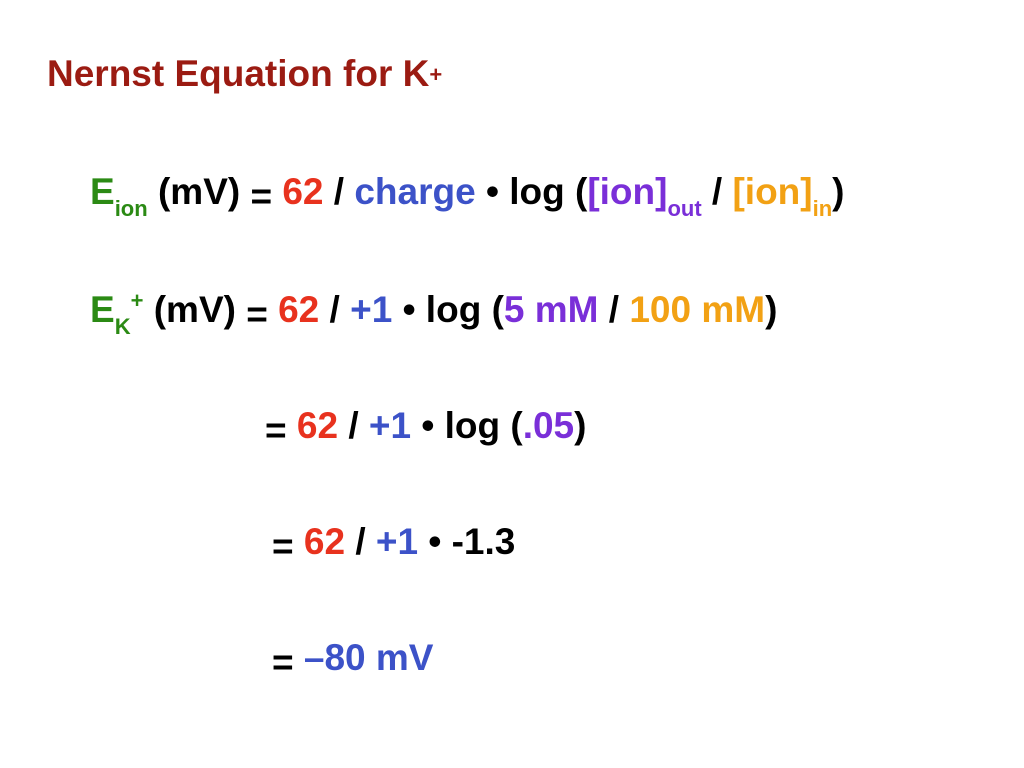  What do you see at coordinates (467, 541) in the screenshot?
I see `log-result: • -1.3` at bounding box center [467, 541].